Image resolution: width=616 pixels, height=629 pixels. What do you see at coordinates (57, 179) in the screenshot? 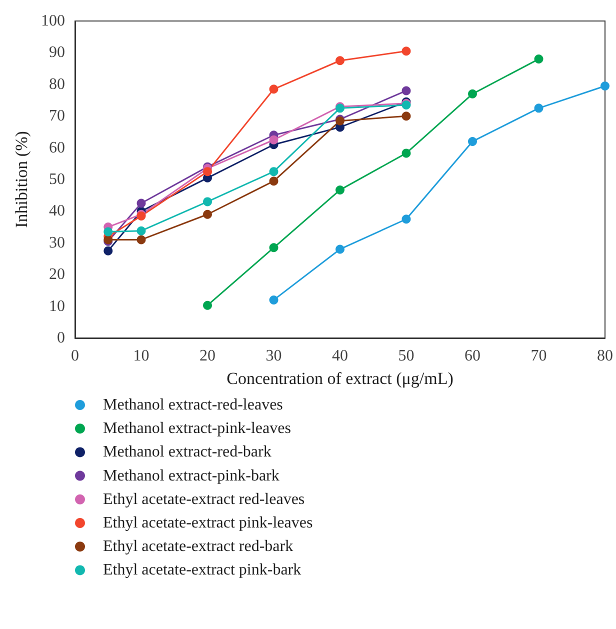
I see `y-tick-label: 50` at bounding box center [57, 179].